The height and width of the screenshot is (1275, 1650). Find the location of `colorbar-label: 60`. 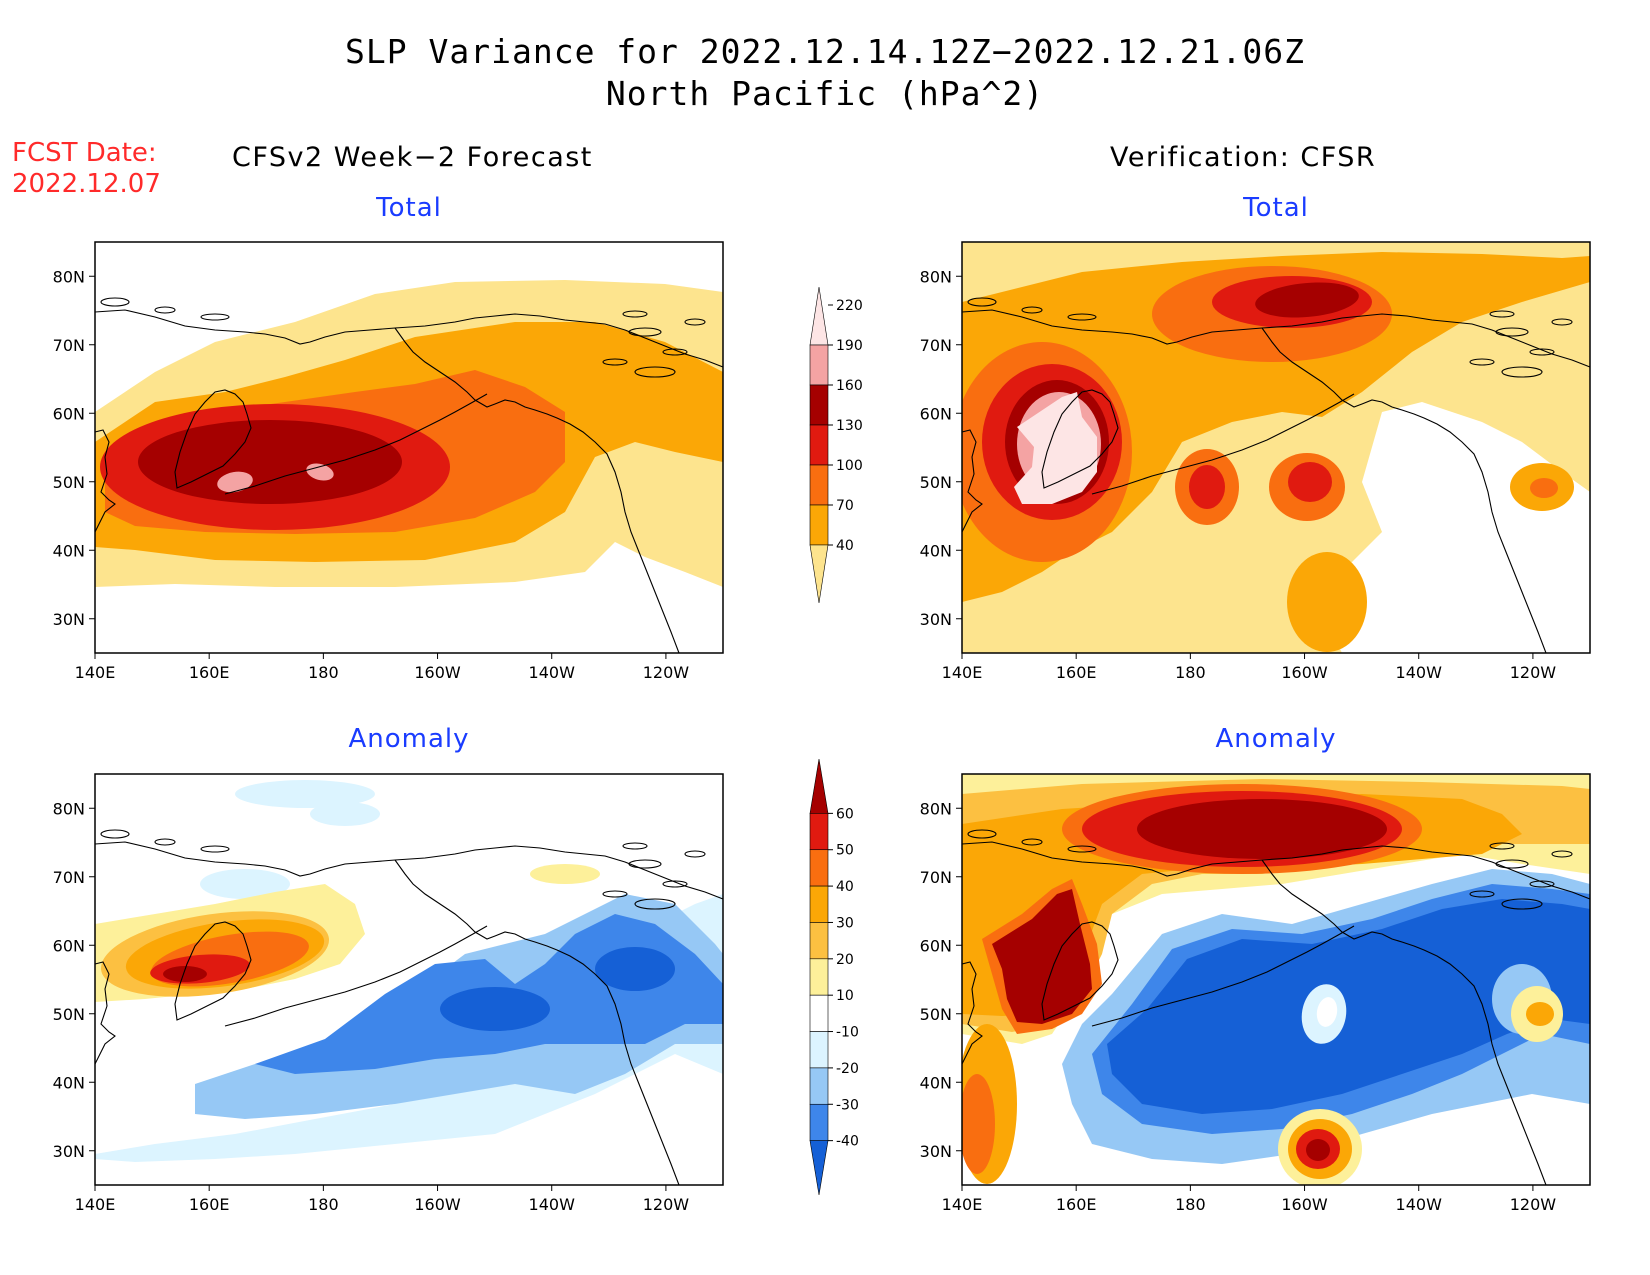

colorbar-label: 60 is located at coordinates (845, 814).